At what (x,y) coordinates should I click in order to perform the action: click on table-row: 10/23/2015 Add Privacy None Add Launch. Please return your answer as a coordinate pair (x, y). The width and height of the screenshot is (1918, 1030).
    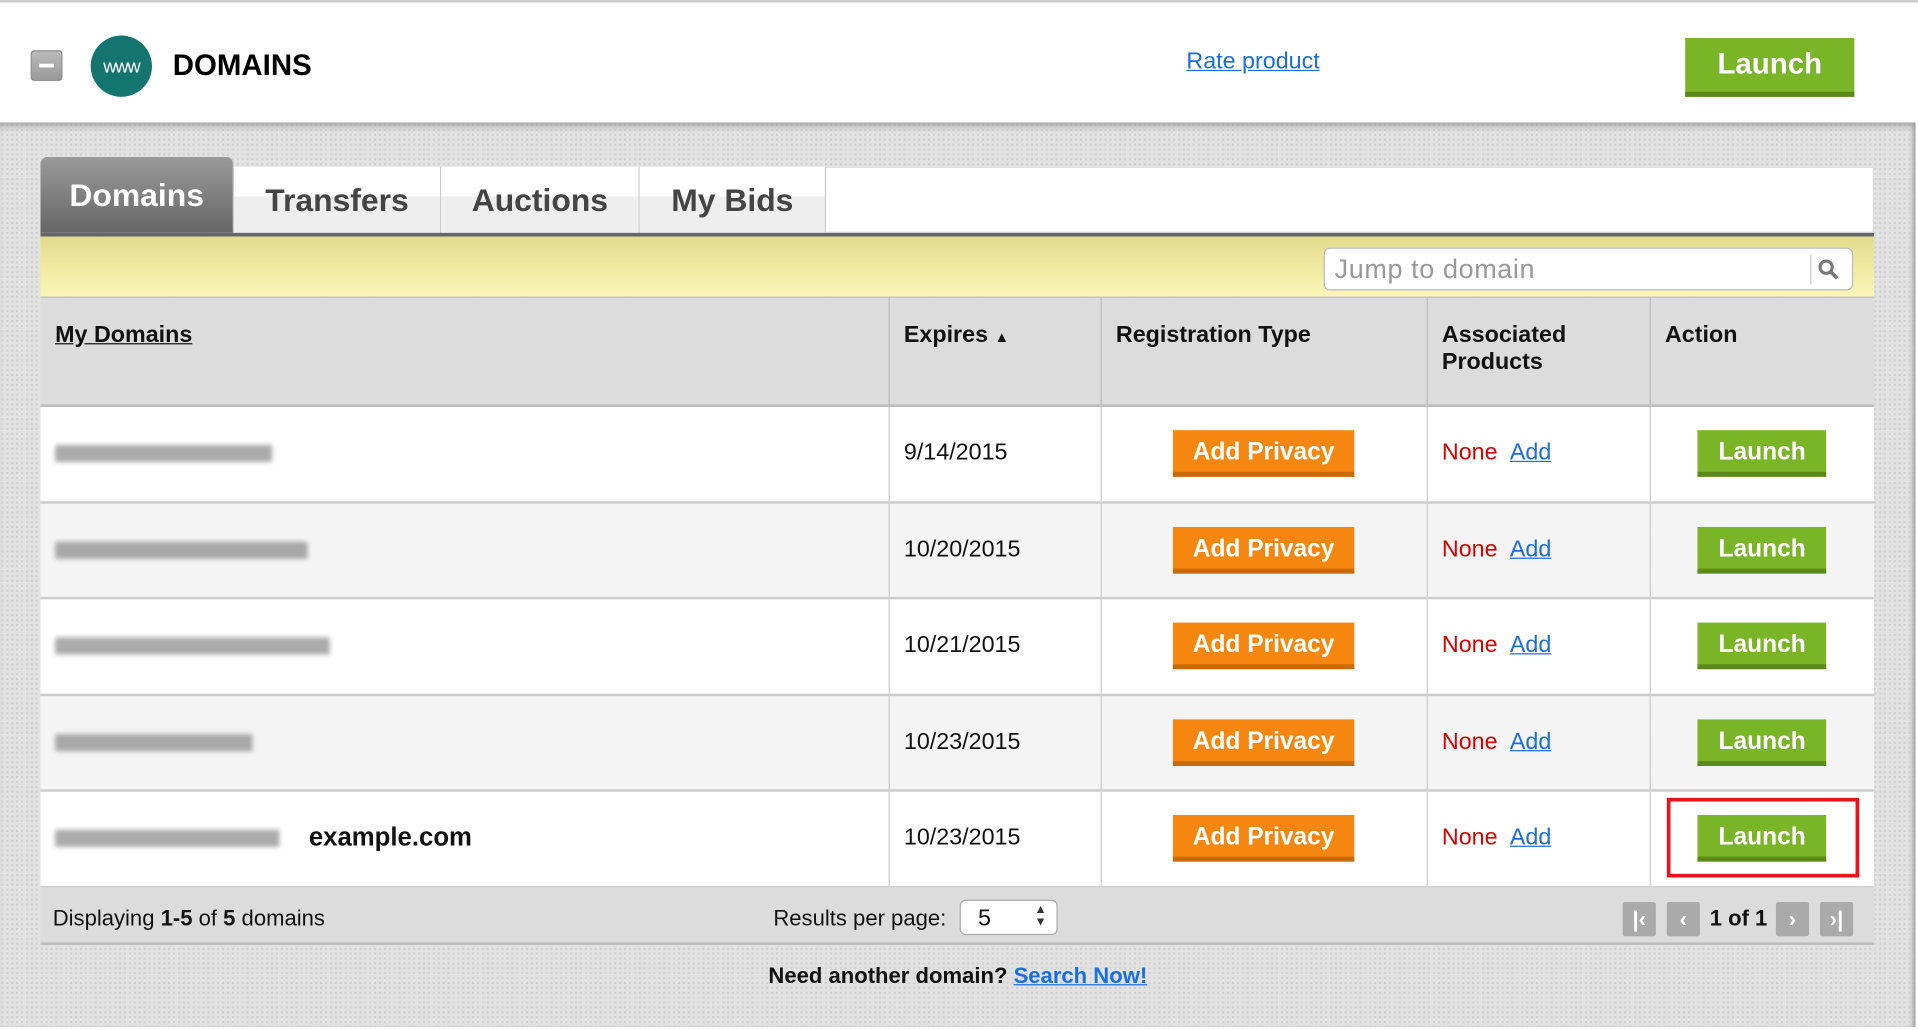
    Looking at the image, I should click on (957, 743).